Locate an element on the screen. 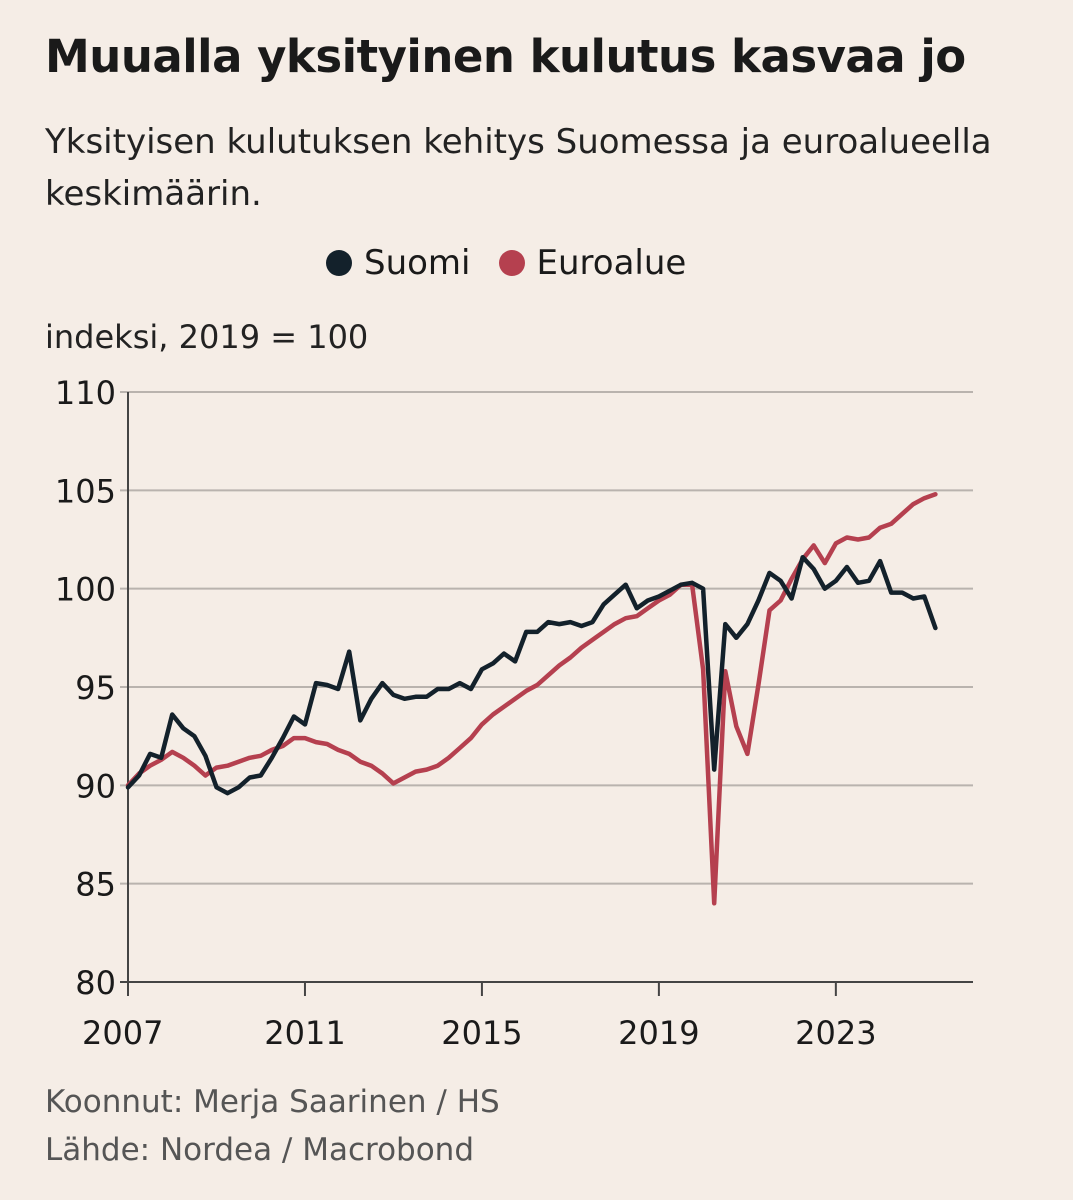 This screenshot has height=1200, width=1073. footer-source: Lähde: Nordea / Macrobond is located at coordinates (260, 1150).